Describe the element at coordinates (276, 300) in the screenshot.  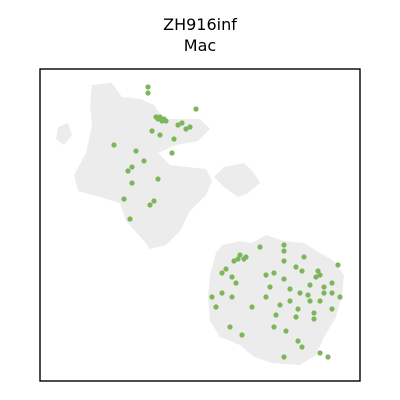
I see `tissue-region-lower-right` at that location.